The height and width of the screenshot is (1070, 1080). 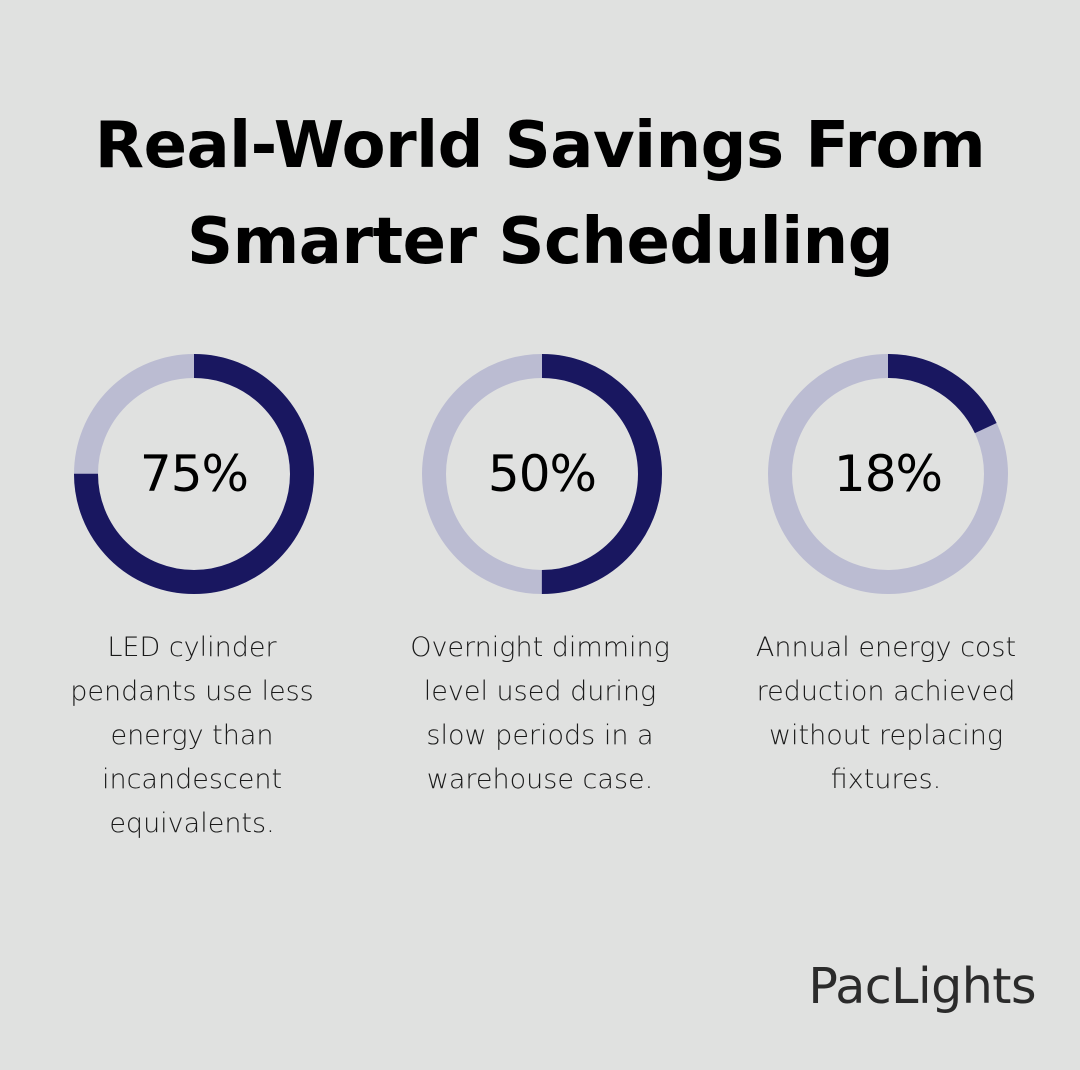 What do you see at coordinates (540, 146) in the screenshot?
I see `title-line-1: Real-World Savings From` at bounding box center [540, 146].